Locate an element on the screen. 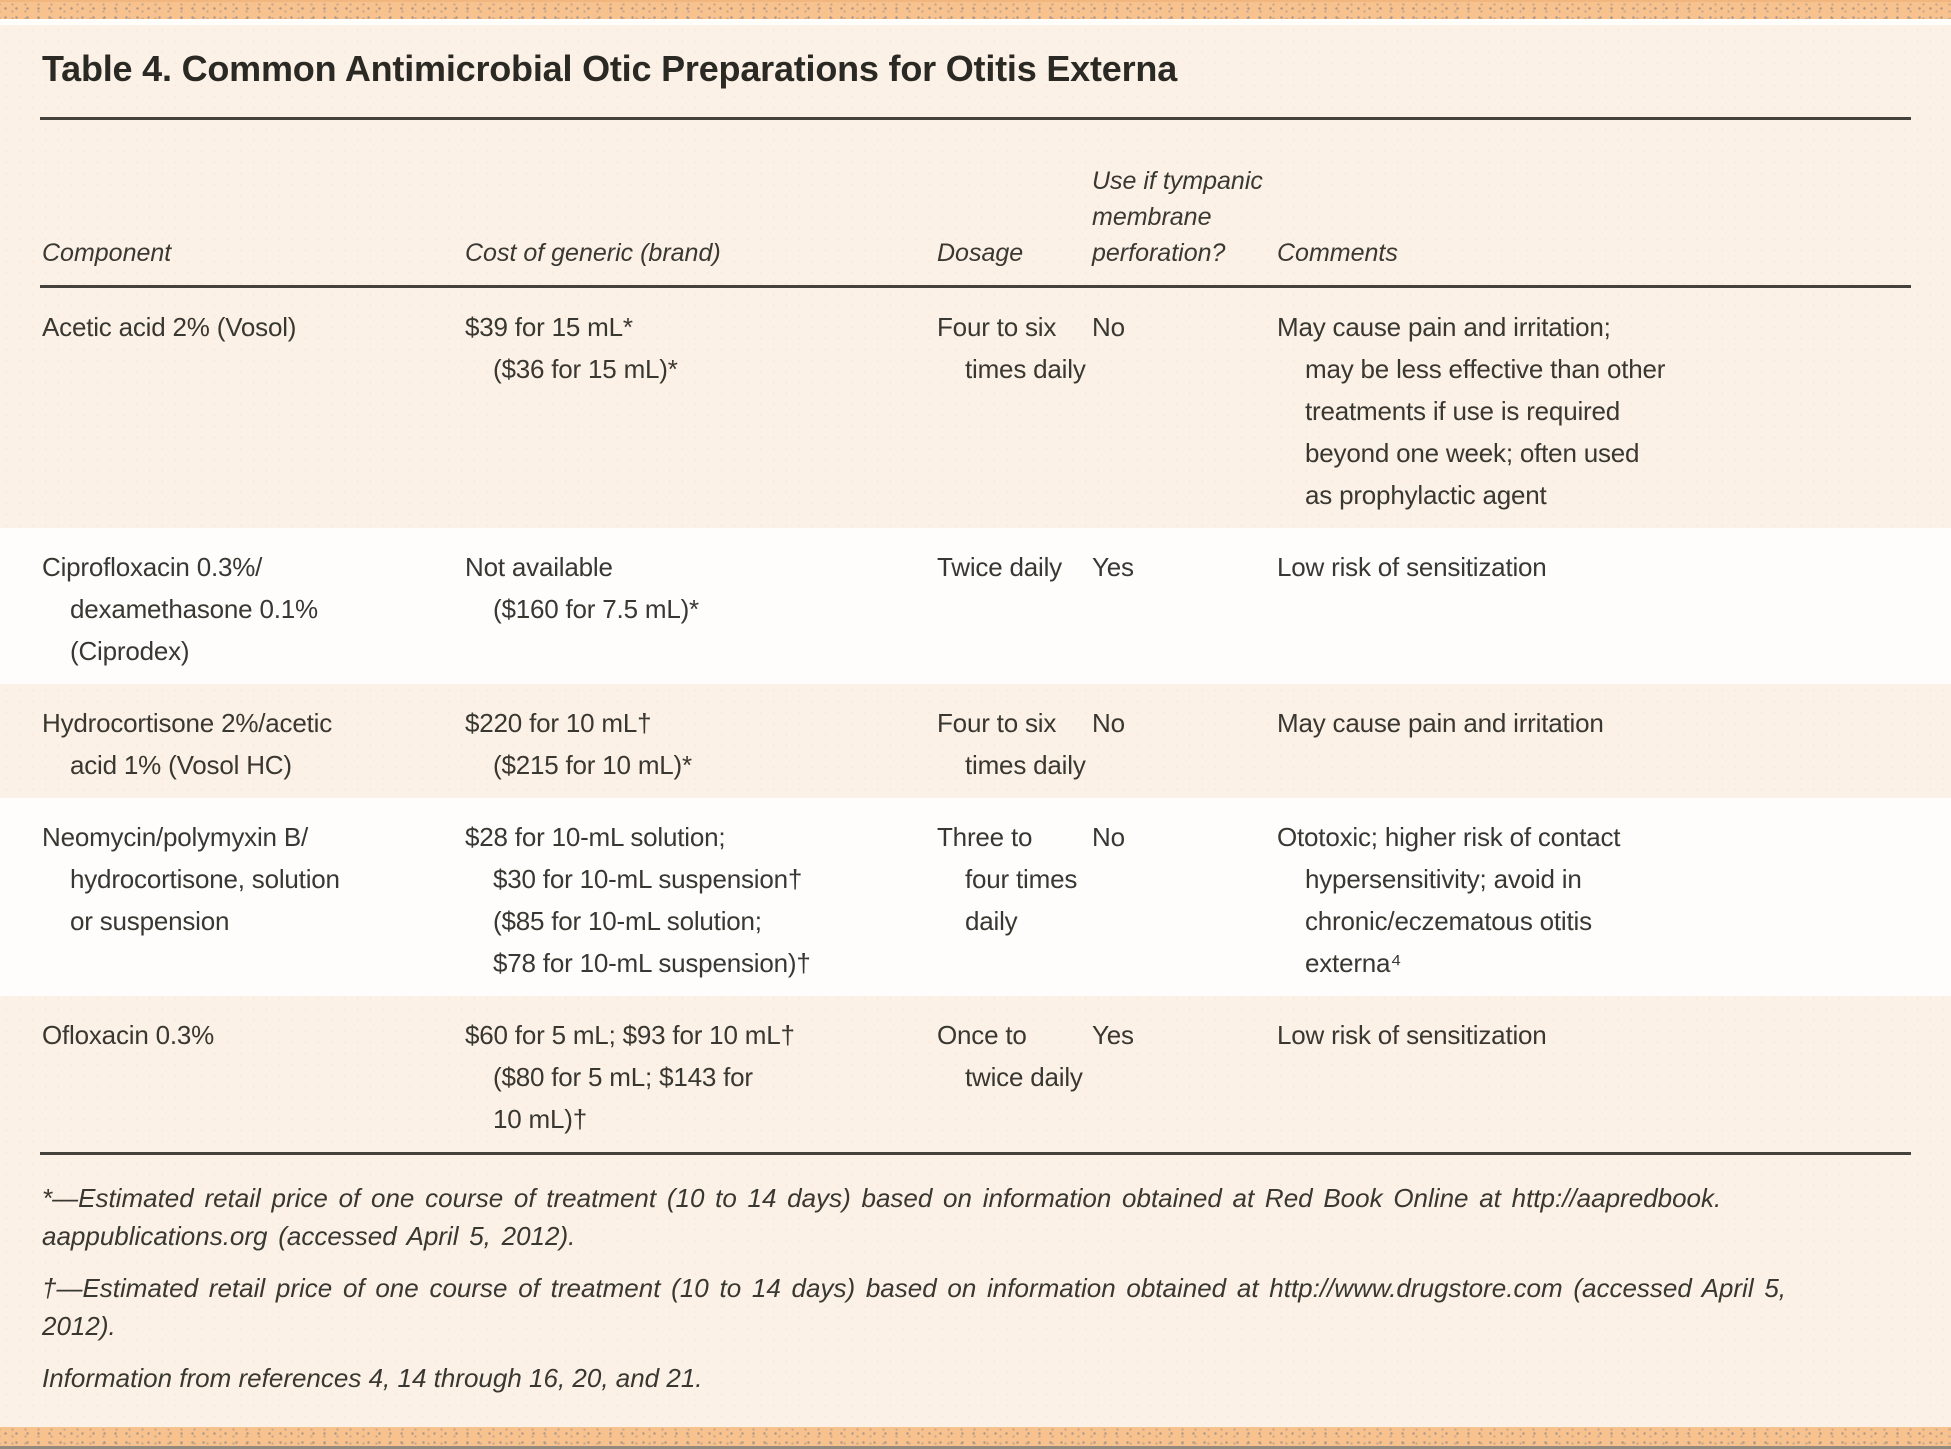 The image size is (1951, 1449). cell-component: Ofloxacin 0.3% is located at coordinates (128, 1035).